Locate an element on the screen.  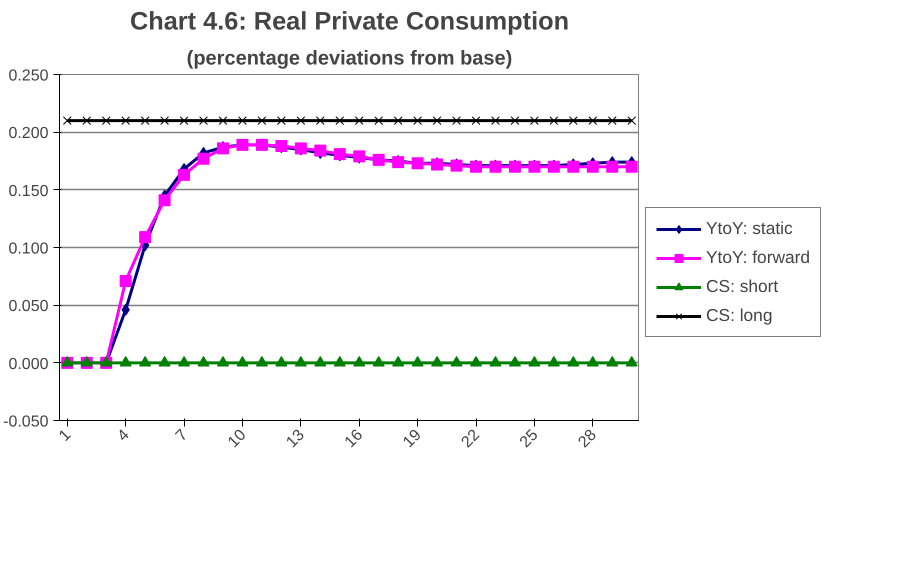
y-tick-label: 0.100 is located at coordinates (28, 249).